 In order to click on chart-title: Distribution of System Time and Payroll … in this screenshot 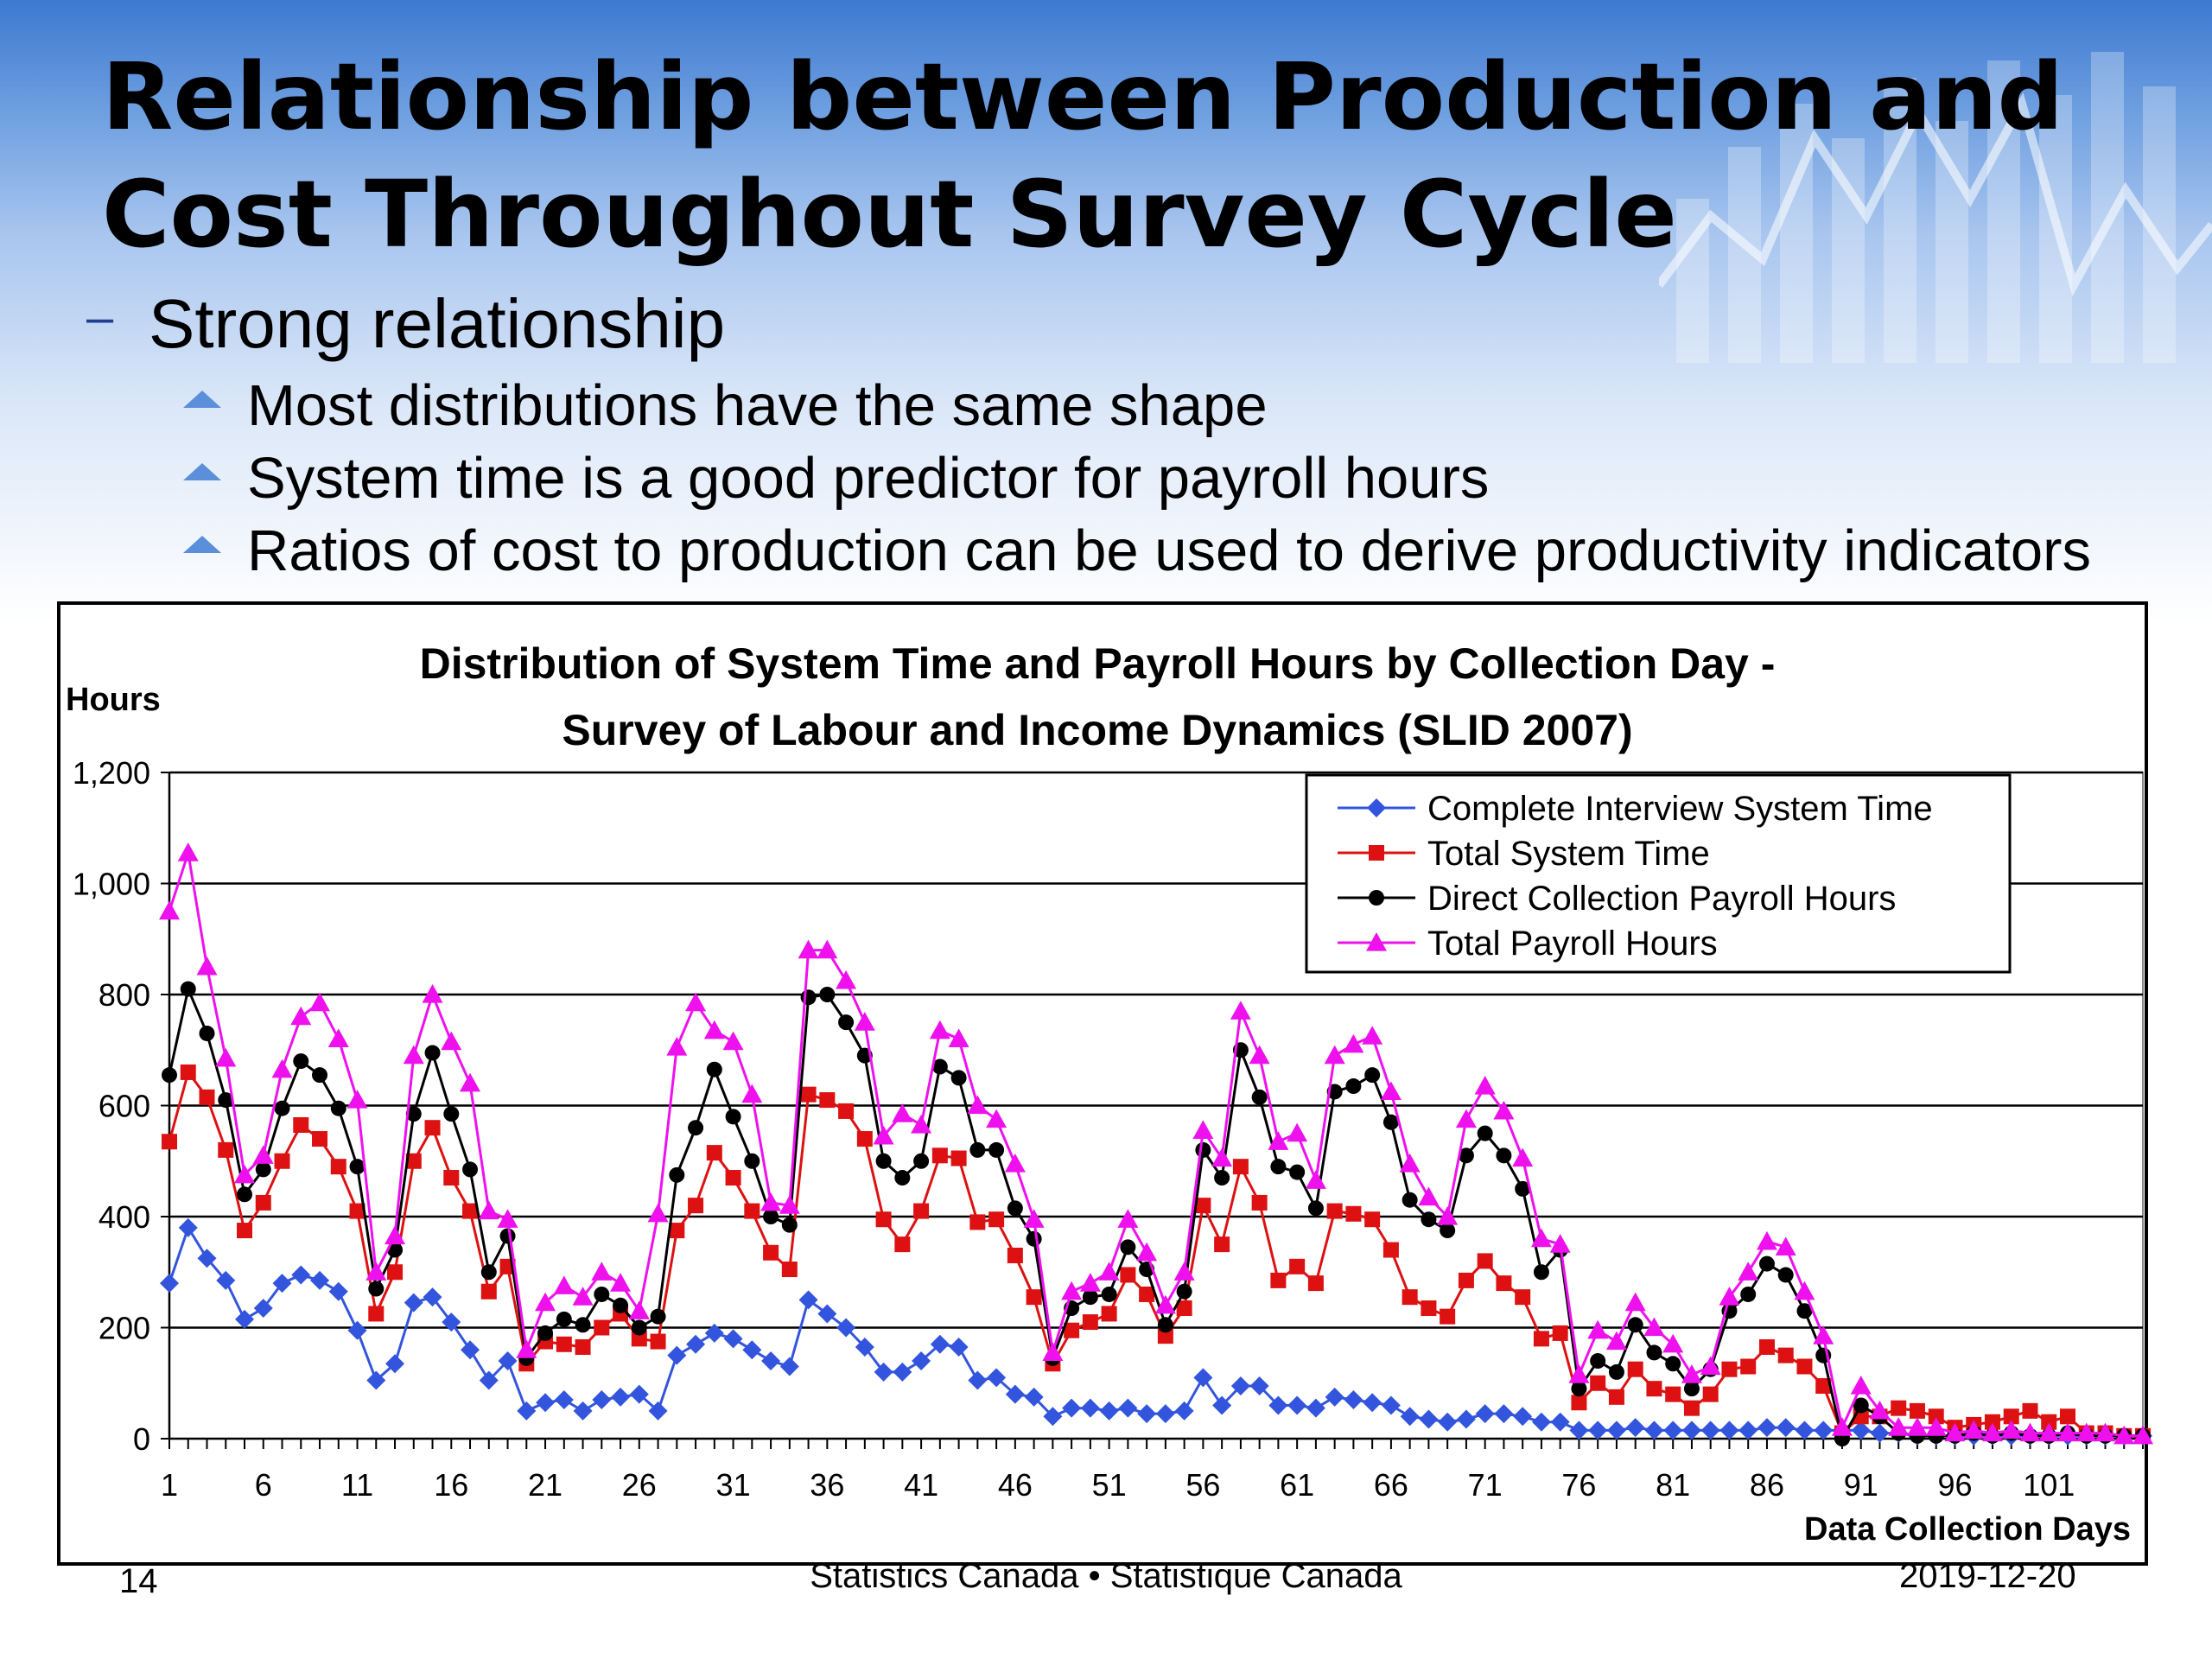, I will do `click(1098, 663)`.